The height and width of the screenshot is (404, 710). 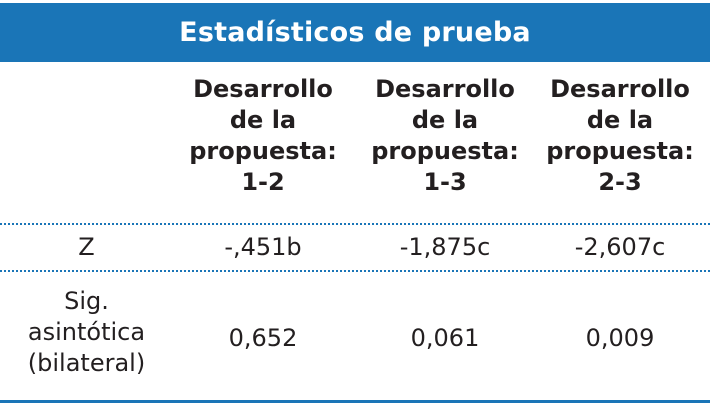 I want to click on table-row-z: Z -,451b -1,875c -2,607c, so click(x=355, y=248).